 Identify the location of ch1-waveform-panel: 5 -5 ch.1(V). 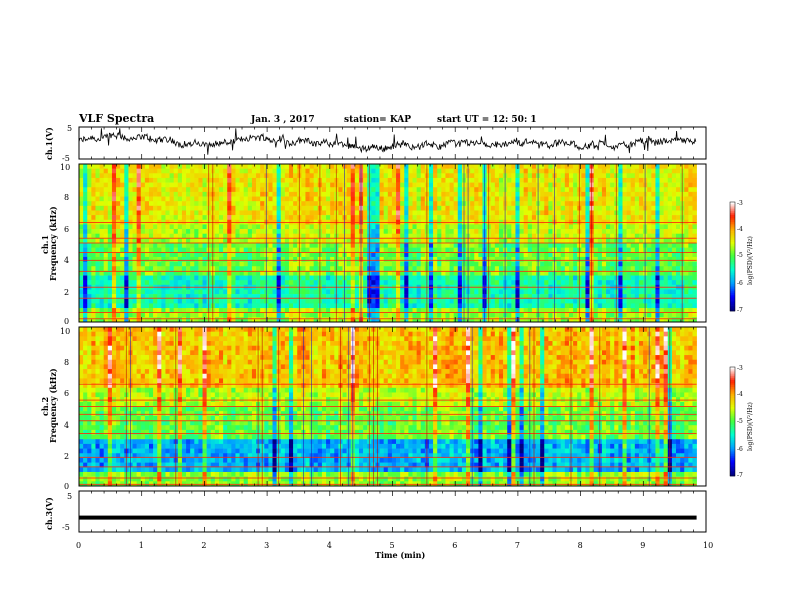
(375, 143).